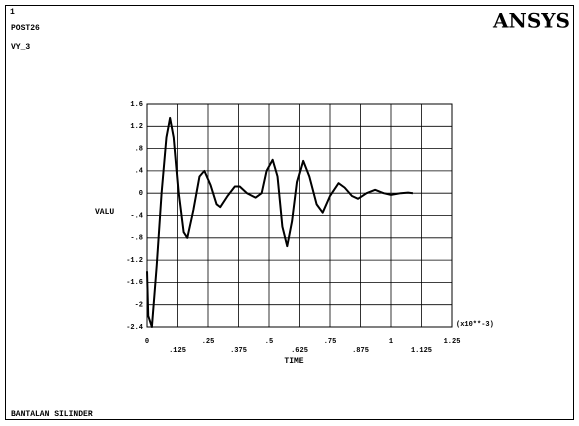  Describe the element at coordinates (52, 414) in the screenshot. I see `footer: BANTALAN SILINDER` at that location.